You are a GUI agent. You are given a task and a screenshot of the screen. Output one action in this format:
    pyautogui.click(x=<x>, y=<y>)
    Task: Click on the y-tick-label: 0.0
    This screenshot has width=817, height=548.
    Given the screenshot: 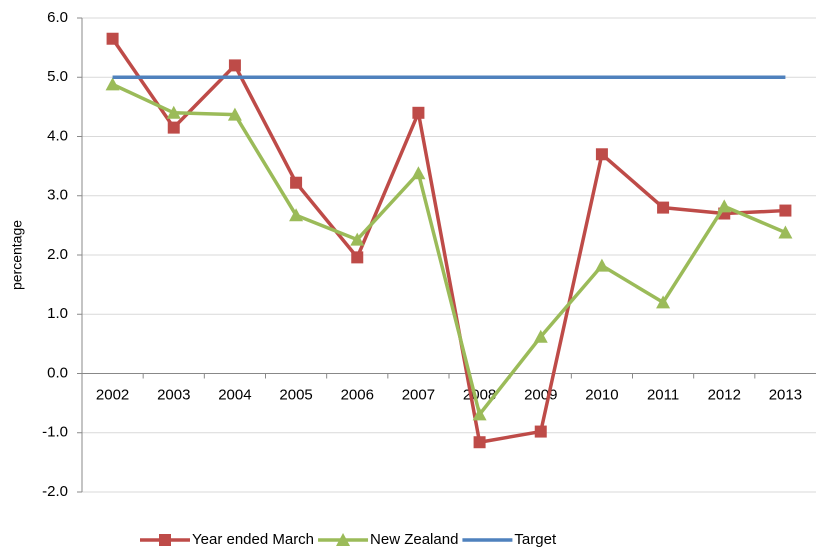 What is the action you would take?
    pyautogui.click(x=57, y=372)
    